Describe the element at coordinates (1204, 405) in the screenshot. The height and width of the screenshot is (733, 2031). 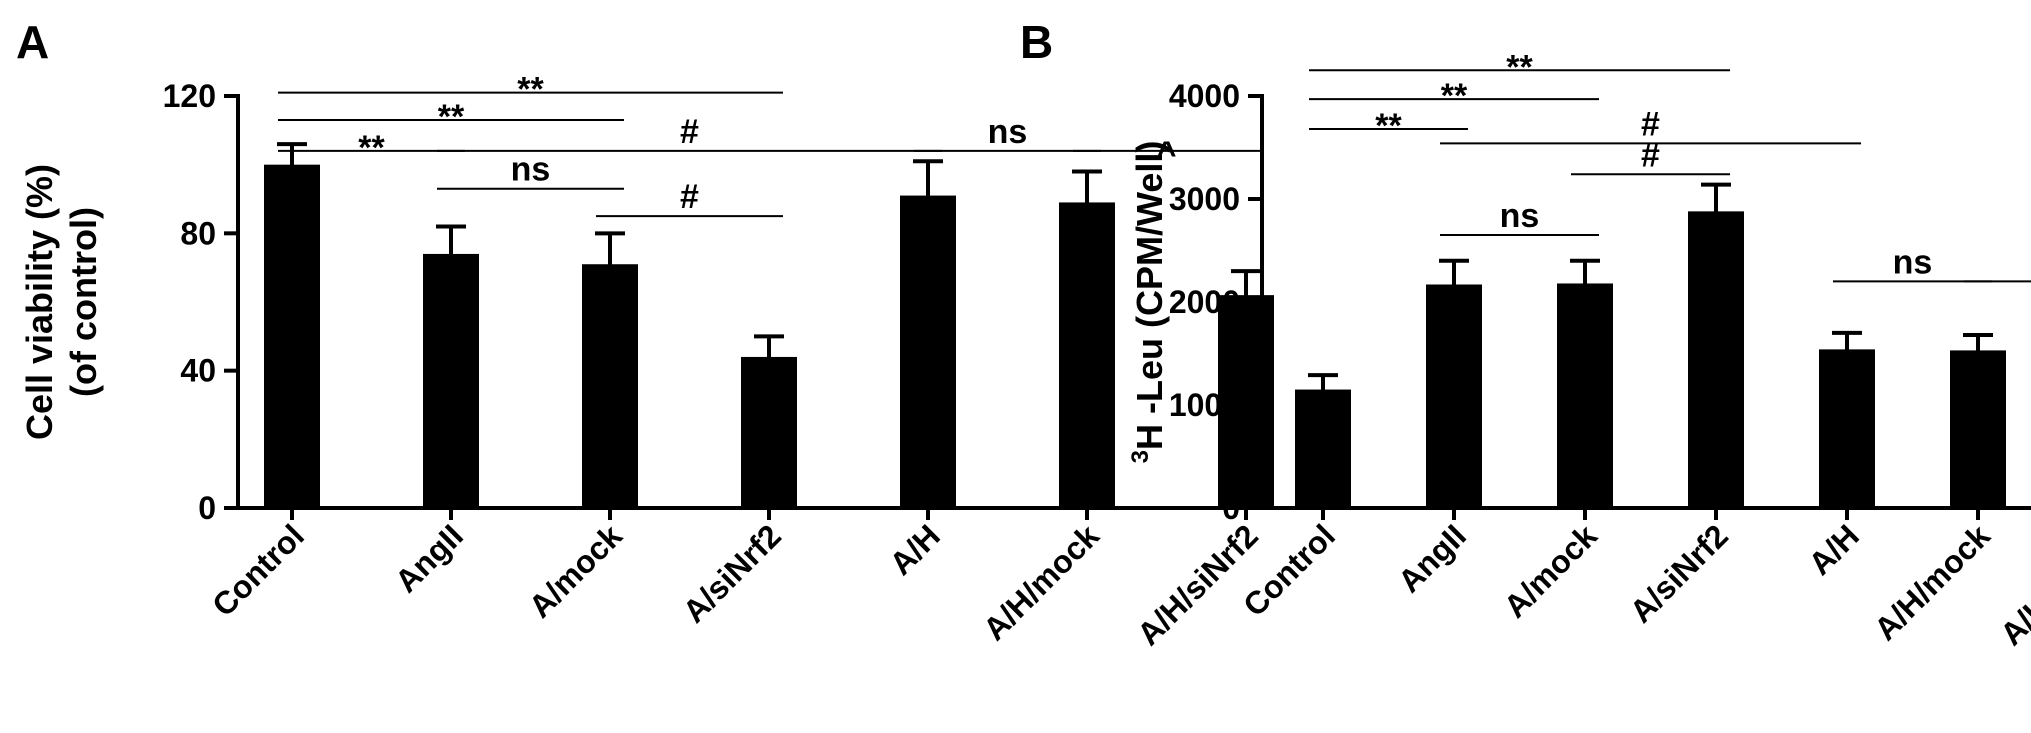
I see `y-tick-label: 1000` at that location.